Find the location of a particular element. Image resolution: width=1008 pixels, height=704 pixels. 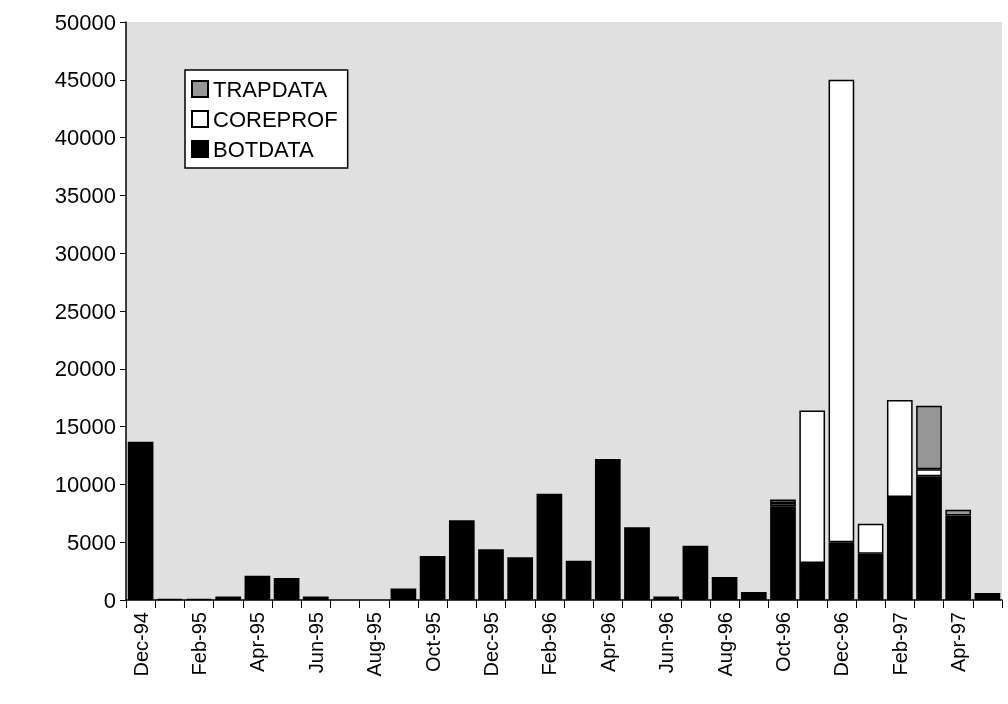

legend-label: TRAPDATA is located at coordinates (270, 89).